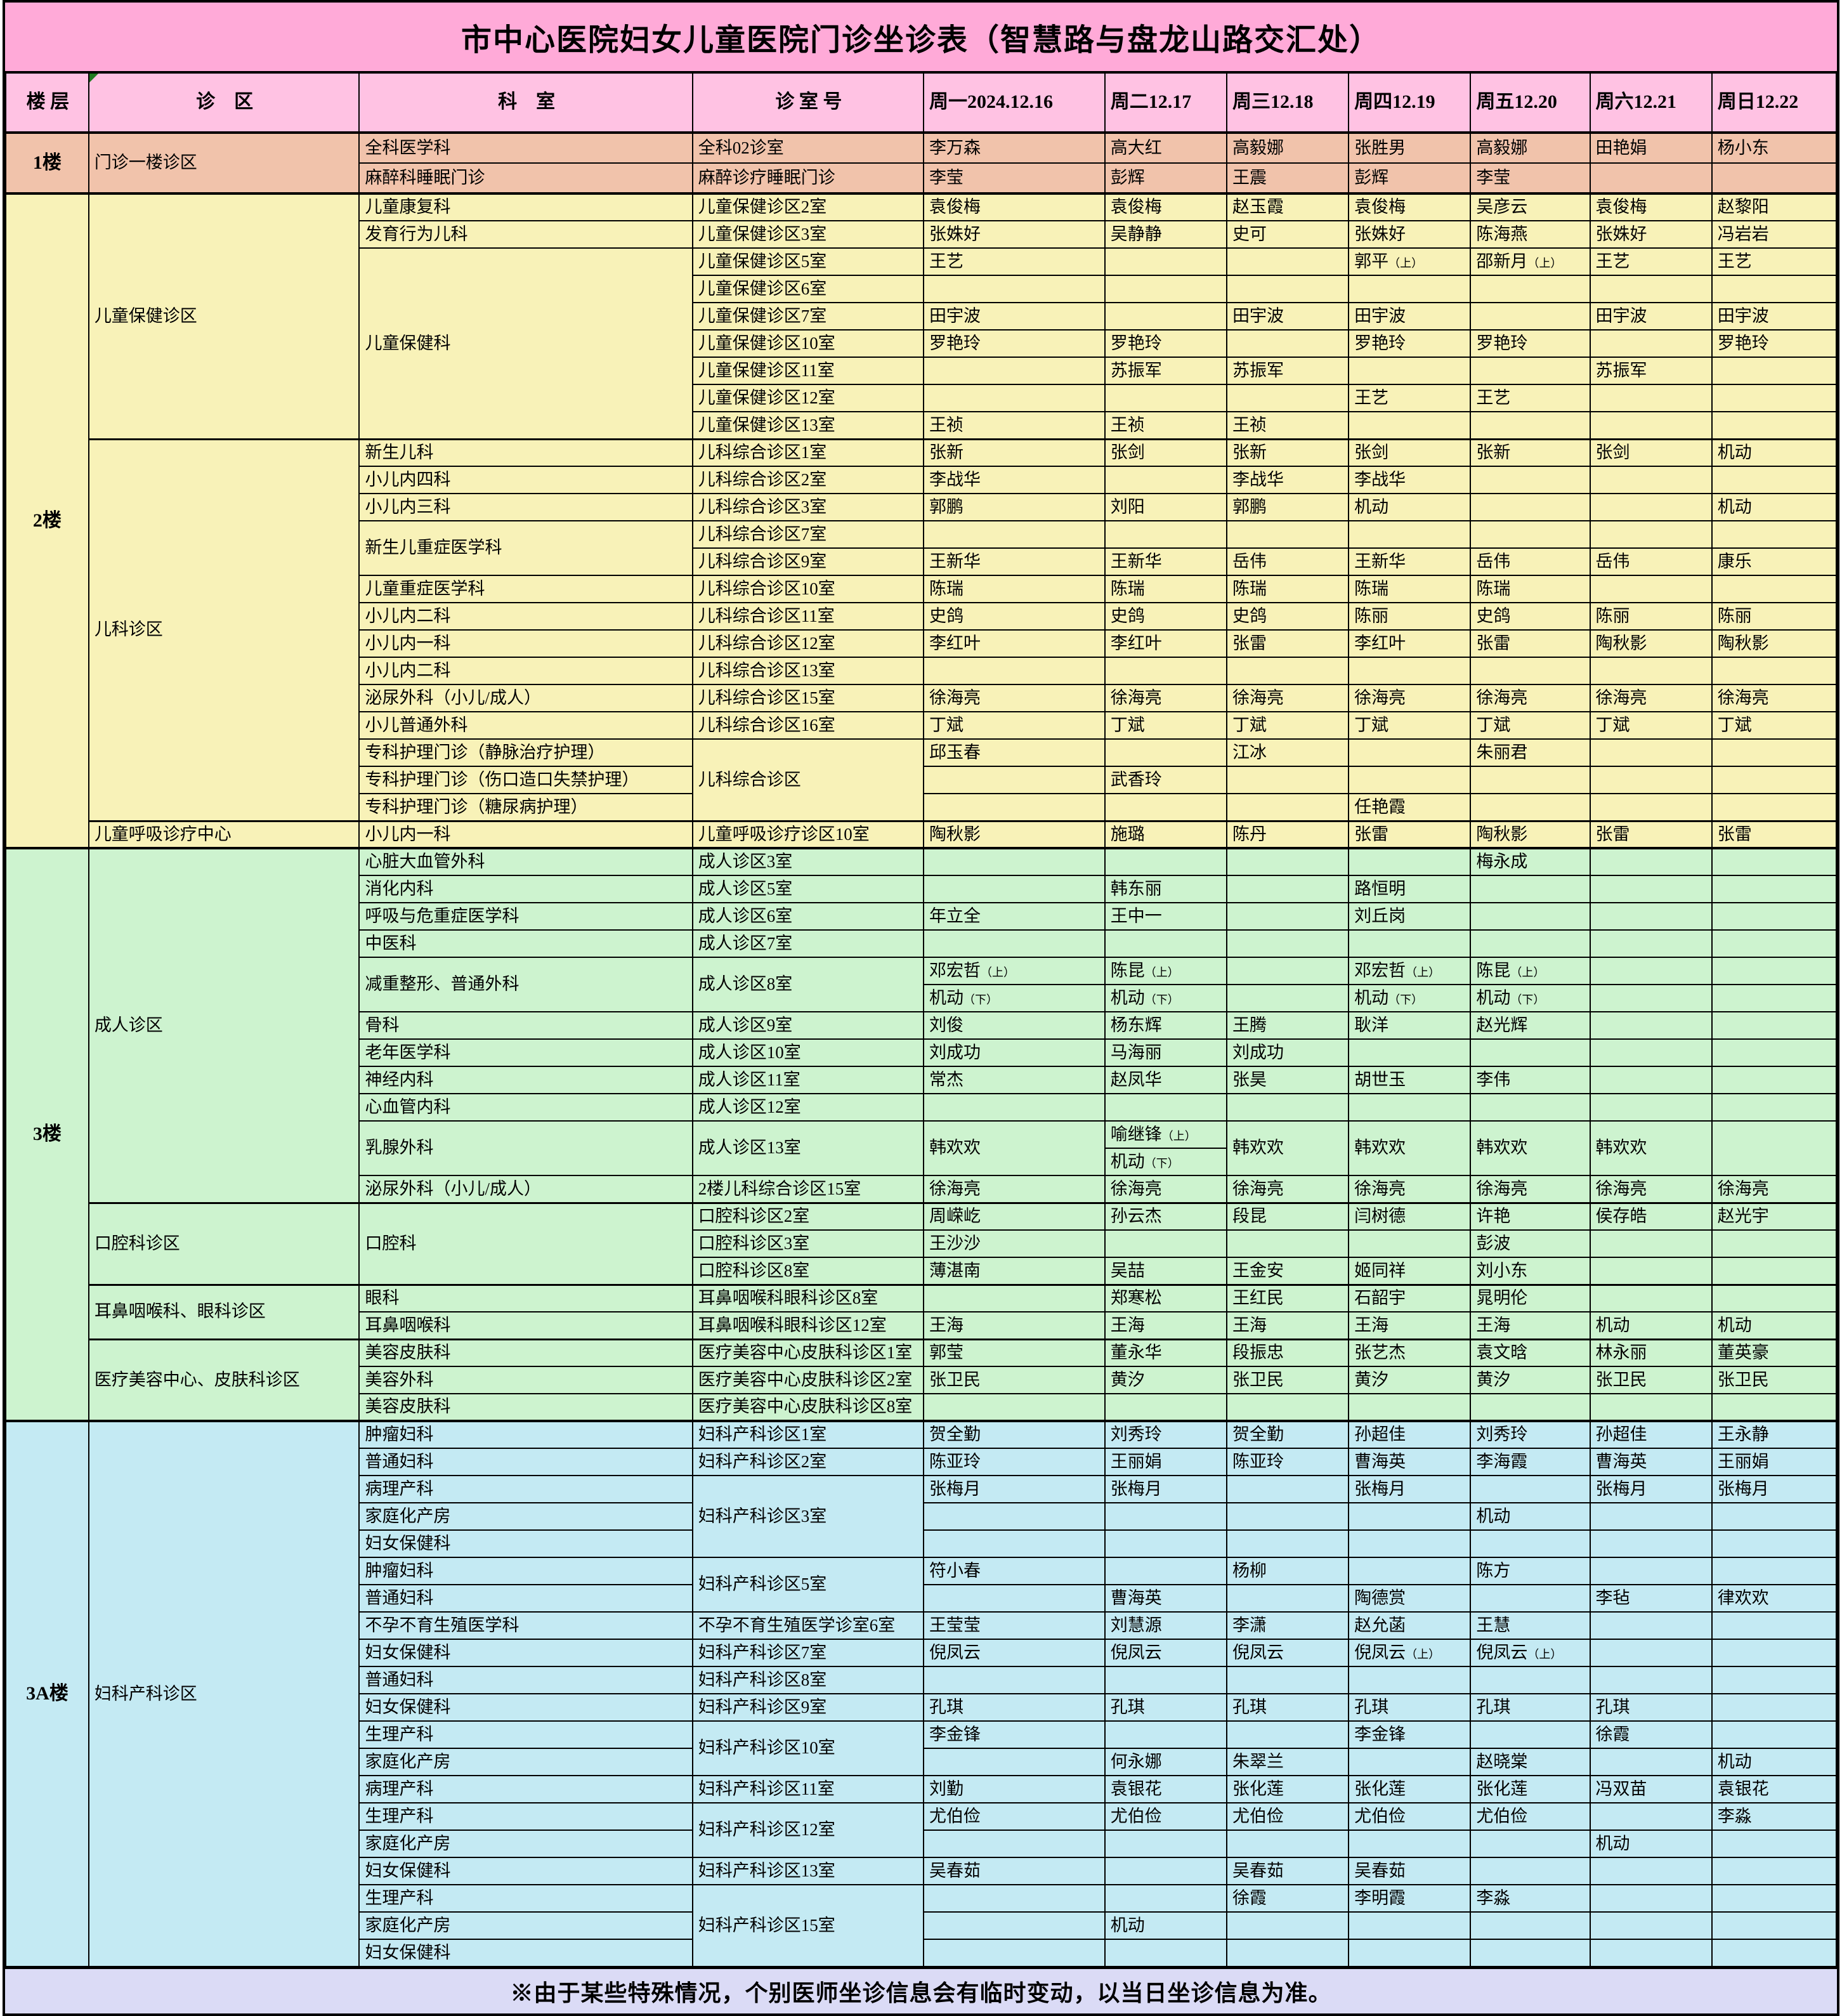 This screenshot has height=2016, width=1842. What do you see at coordinates (1651, 561) in the screenshot?
I see `doctor-cell: 岳伟` at bounding box center [1651, 561].